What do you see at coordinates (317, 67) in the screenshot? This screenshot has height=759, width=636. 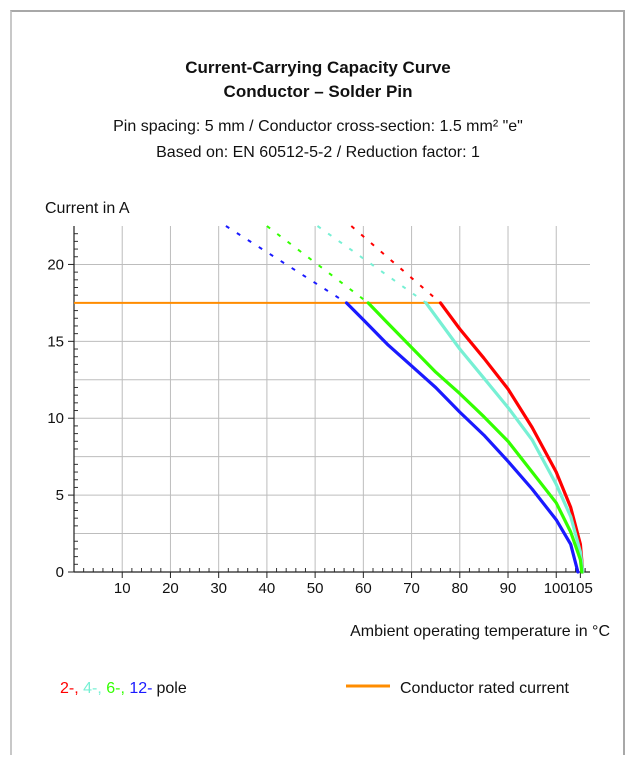 I see `chart-title: Current-Carrying Capacity Curve` at bounding box center [317, 67].